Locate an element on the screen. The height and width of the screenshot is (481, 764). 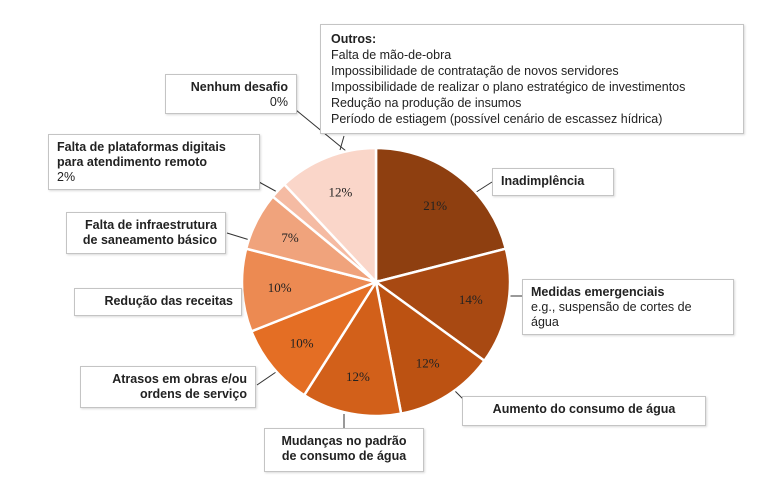
pie-slice-inadimplencia is located at coordinates (441, 215).